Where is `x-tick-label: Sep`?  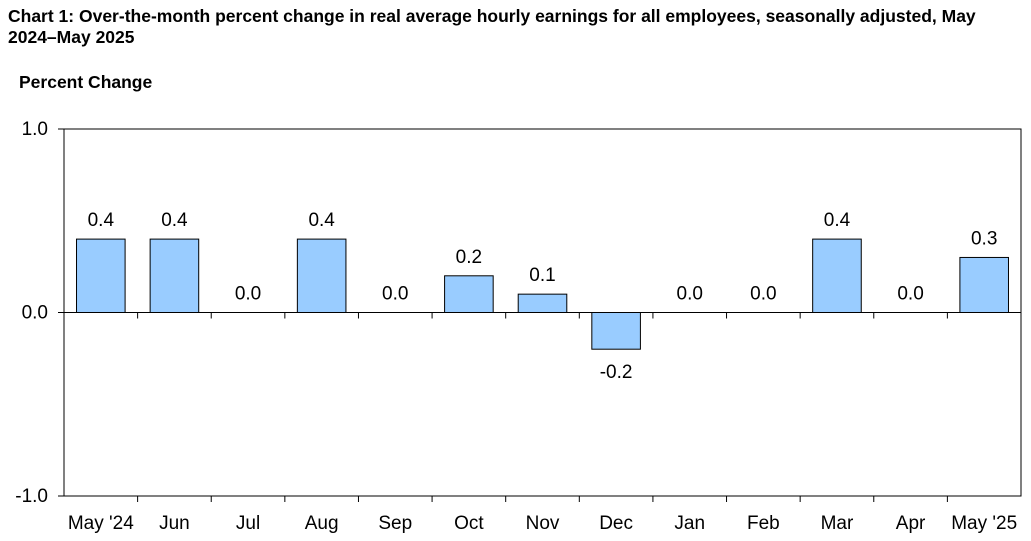
x-tick-label: Sep is located at coordinates (395, 523).